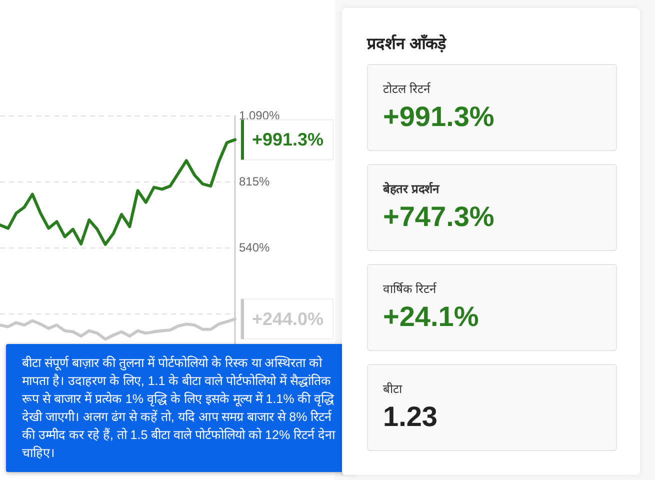  What do you see at coordinates (431, 317) in the screenshot?
I see `text: +24.1%` at bounding box center [431, 317].